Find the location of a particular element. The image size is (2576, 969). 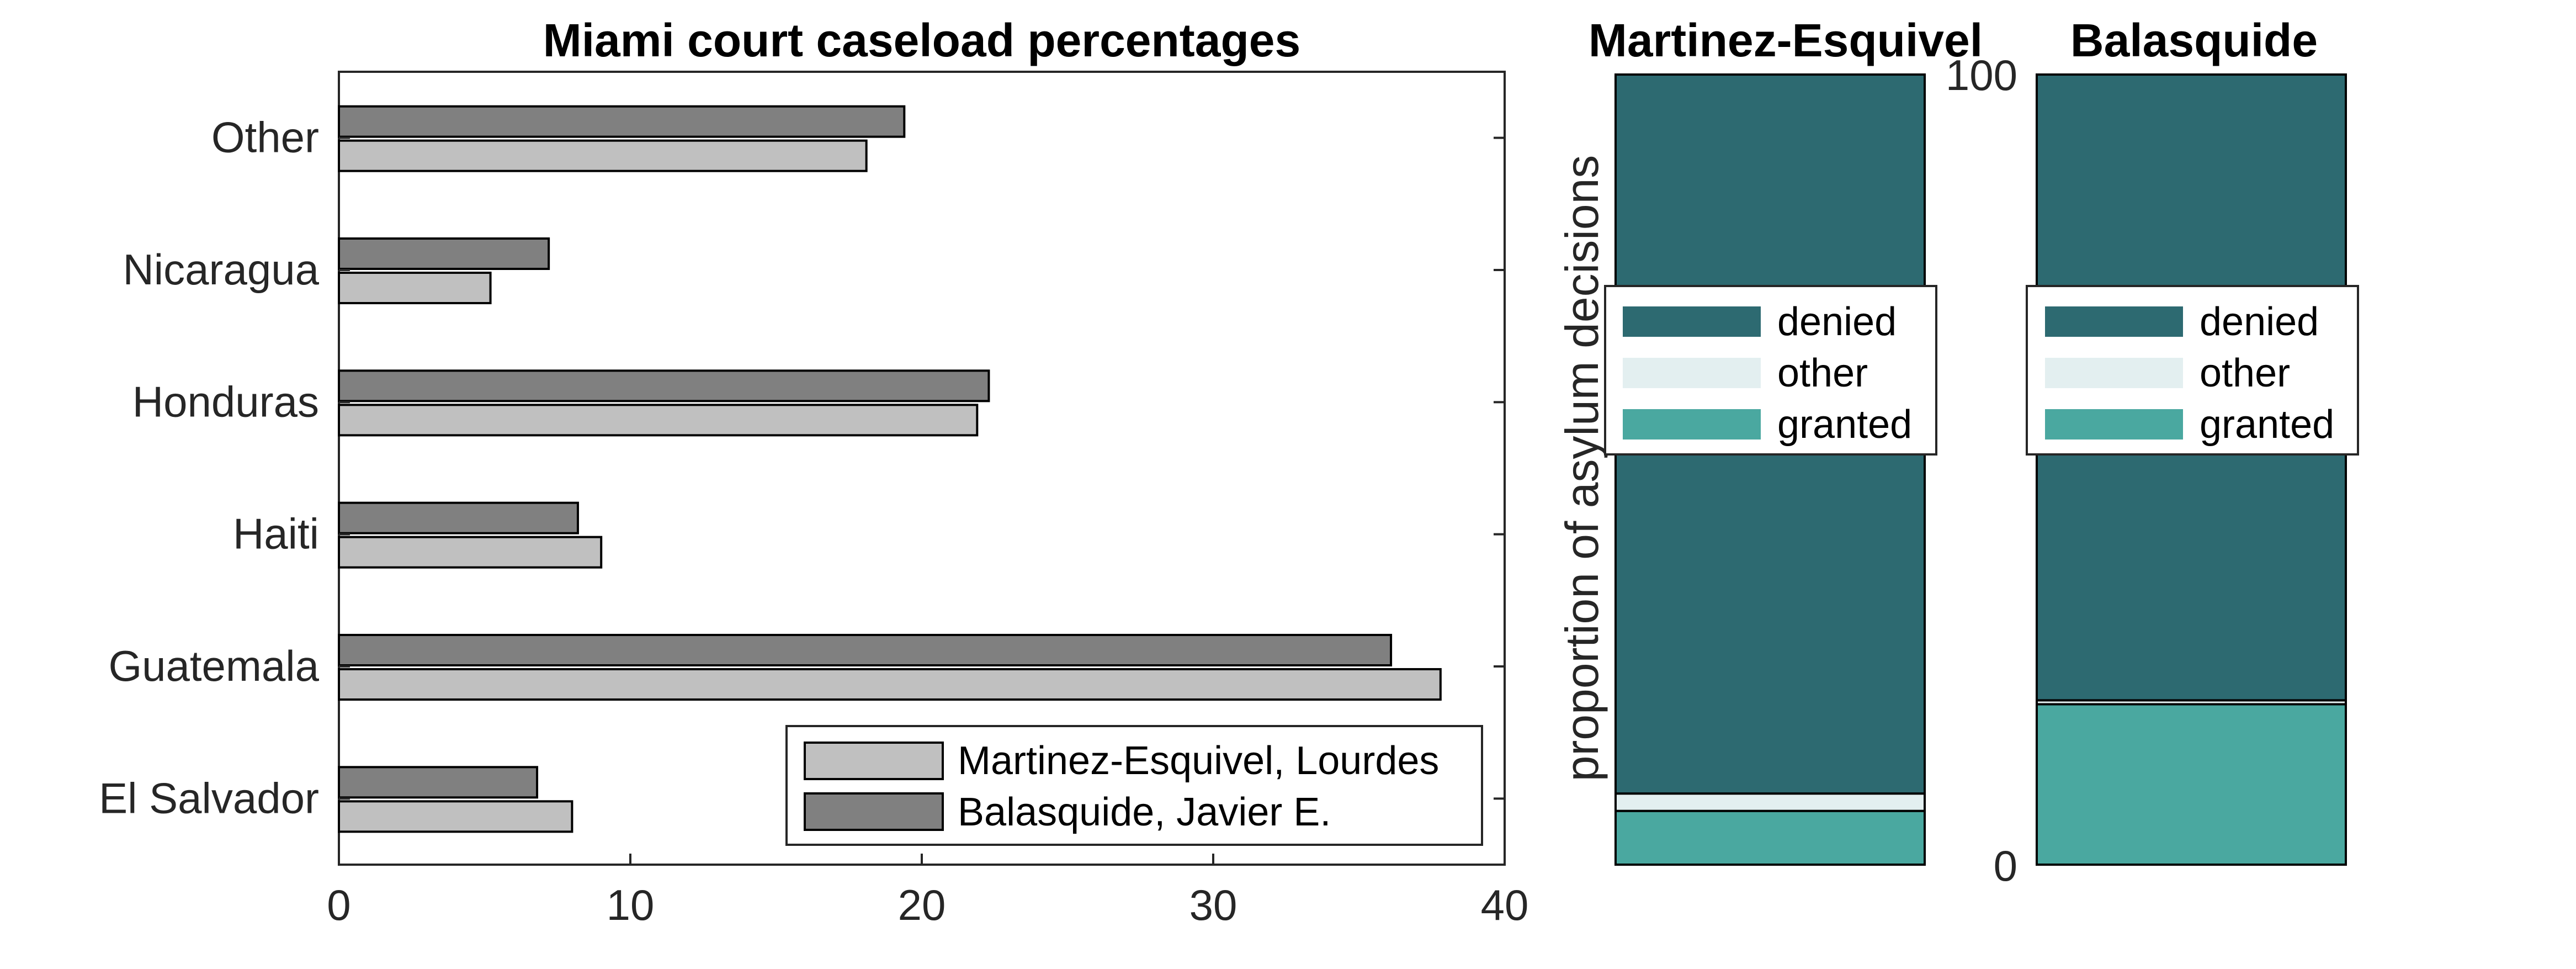

y-tick-label-max: 100 is located at coordinates (1981, 75).